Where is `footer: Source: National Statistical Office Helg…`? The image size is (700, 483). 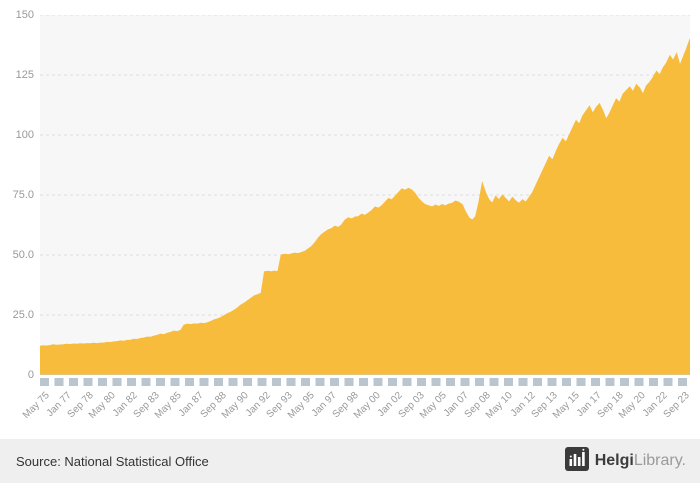
footer: Source: National Statistical Office Helg… is located at coordinates (350, 461).